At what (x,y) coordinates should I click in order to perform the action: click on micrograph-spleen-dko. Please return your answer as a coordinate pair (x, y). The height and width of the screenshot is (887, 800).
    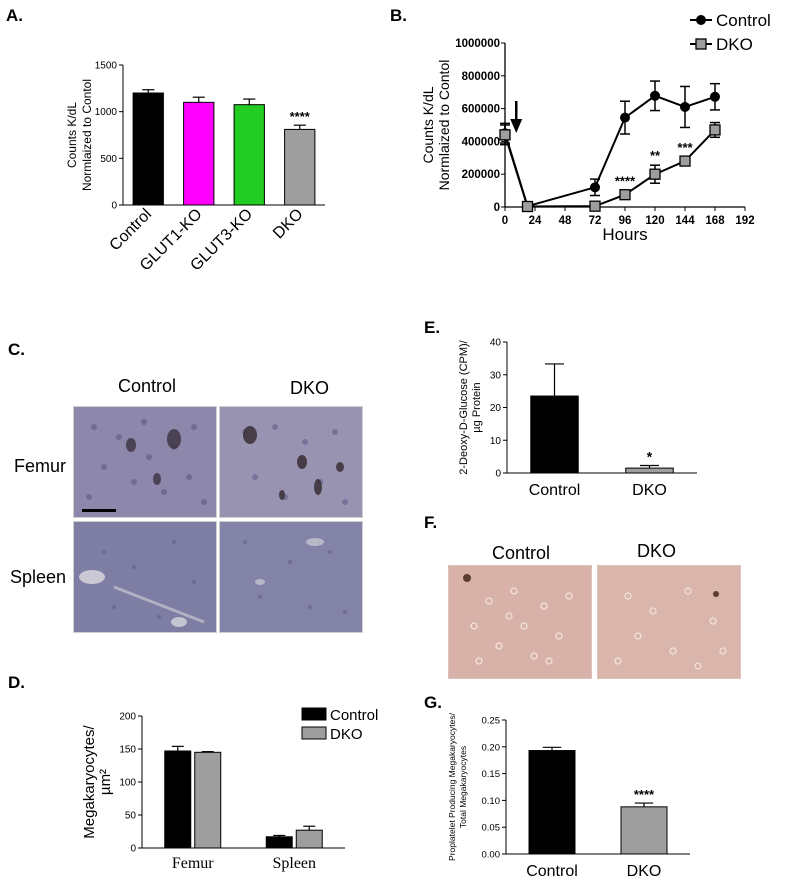
    Looking at the image, I should click on (291, 577).